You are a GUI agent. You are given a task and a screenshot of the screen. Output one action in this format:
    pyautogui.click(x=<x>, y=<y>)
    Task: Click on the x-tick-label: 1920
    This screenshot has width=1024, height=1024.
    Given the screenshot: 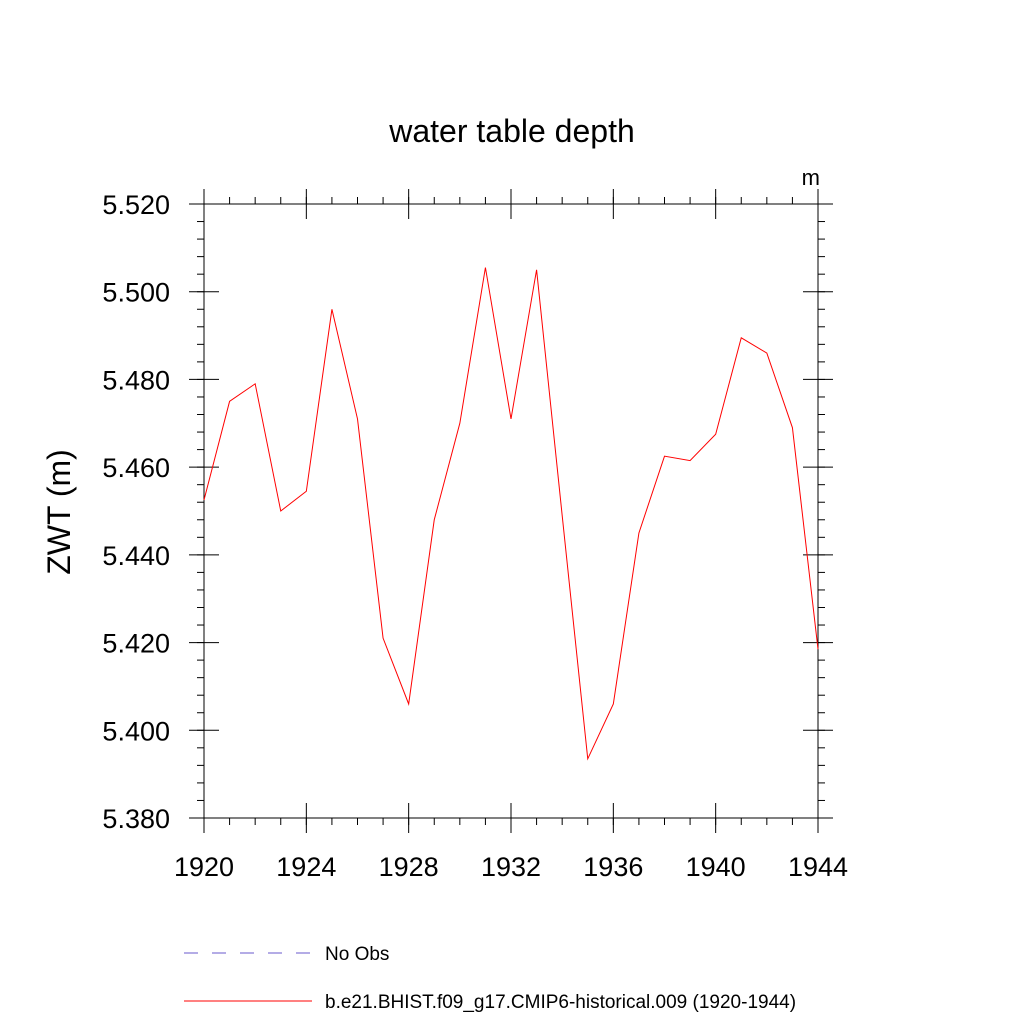 What is the action you would take?
    pyautogui.click(x=204, y=867)
    